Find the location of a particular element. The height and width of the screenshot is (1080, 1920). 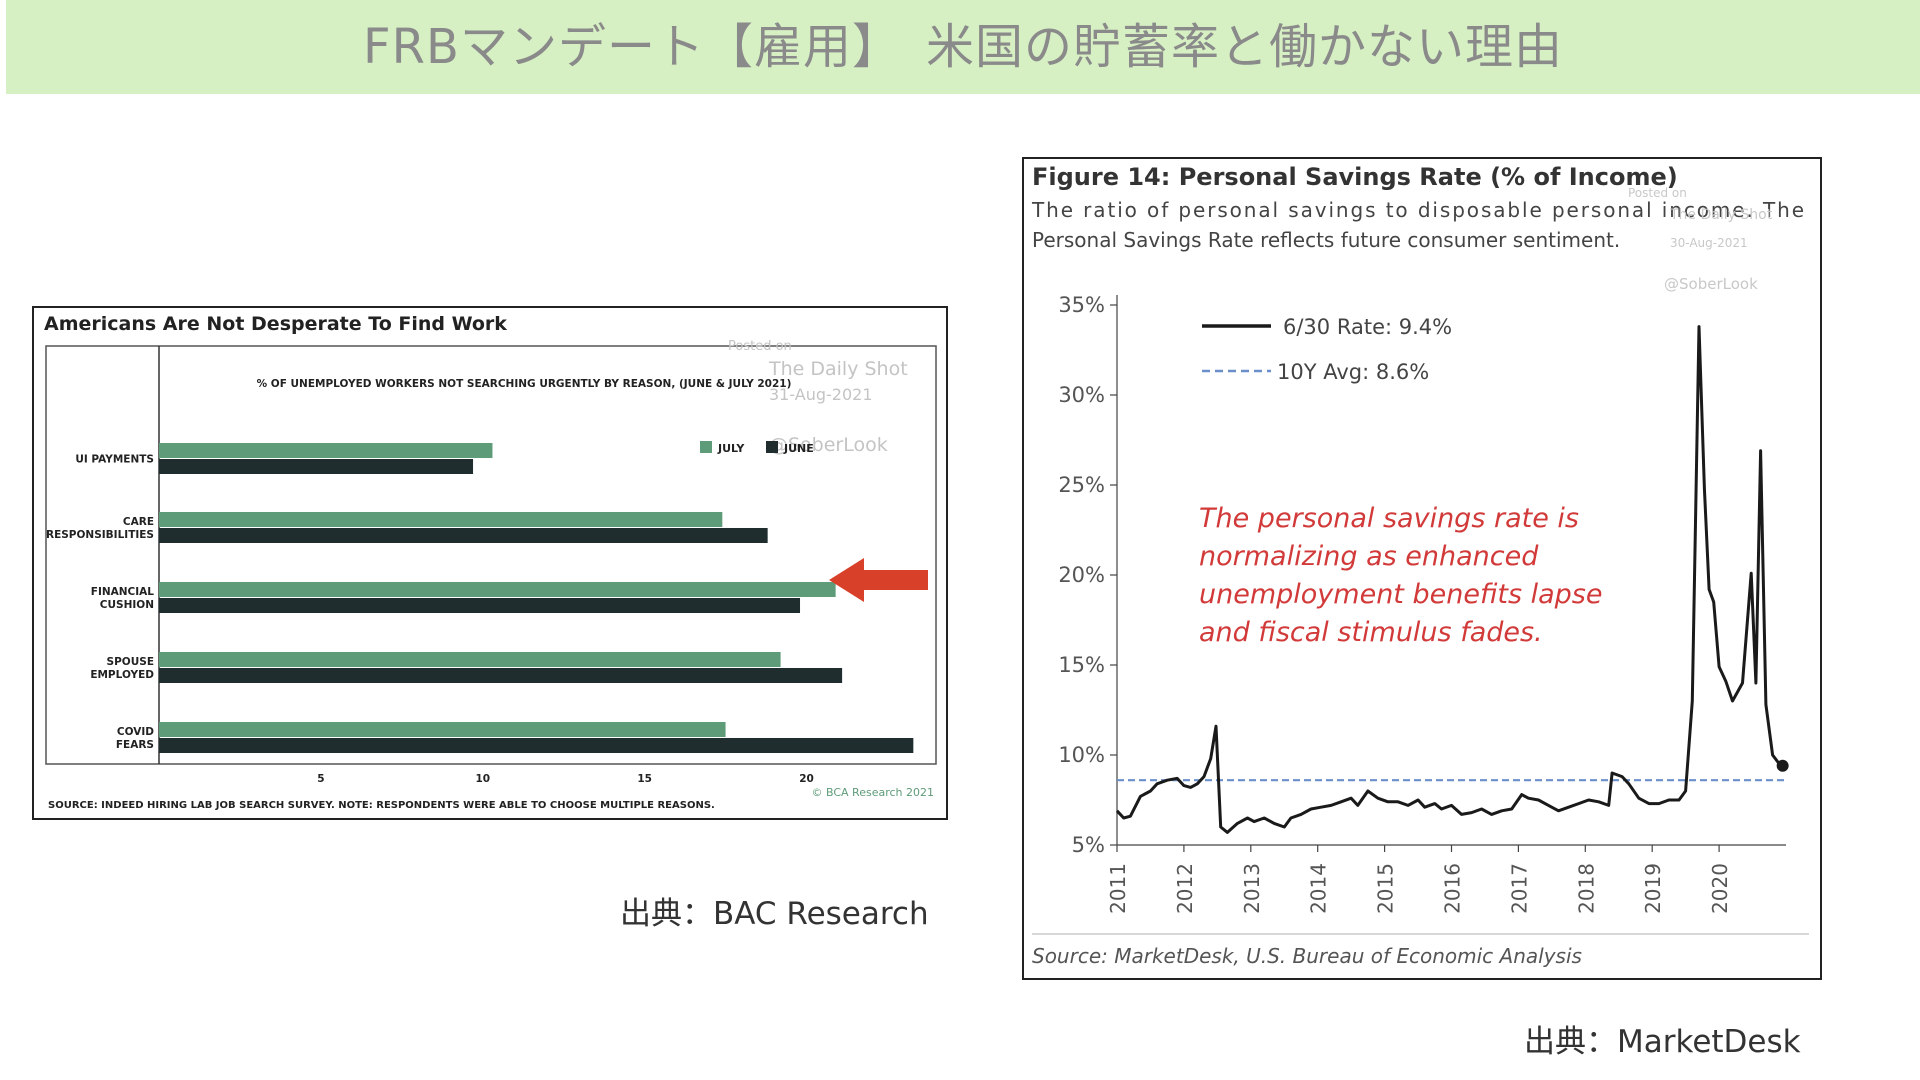

line-legend: 6/30 Rate: 9.4% 10Y Avg: 8.6% is located at coordinates (1327, 349).